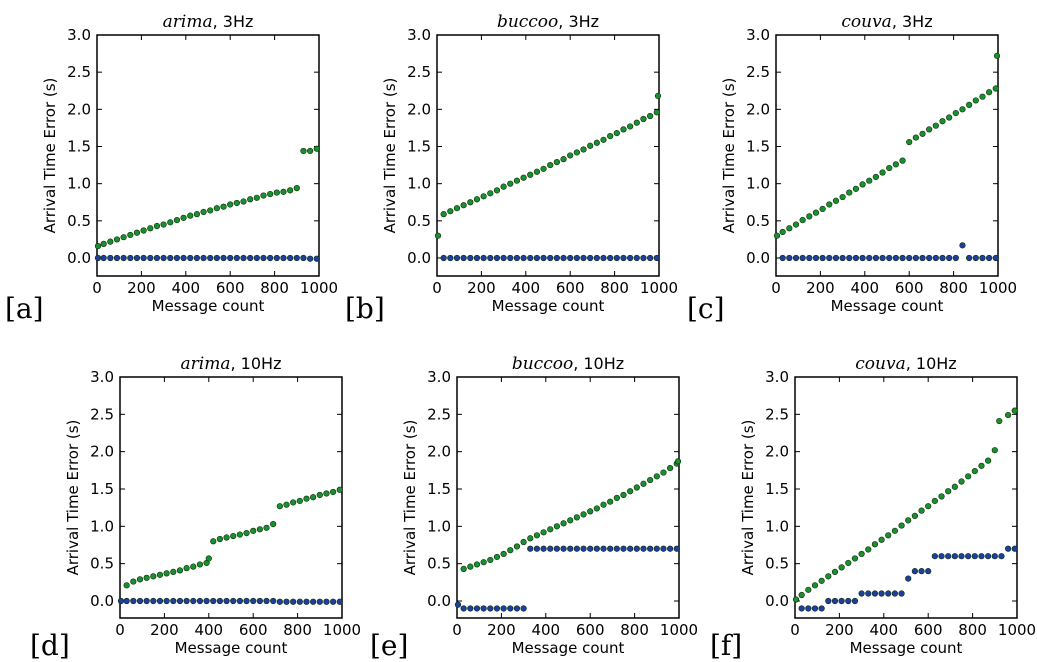 The height and width of the screenshot is (662, 1037). Describe the element at coordinates (24, 308) in the screenshot. I see `panel-label: [a]` at that location.